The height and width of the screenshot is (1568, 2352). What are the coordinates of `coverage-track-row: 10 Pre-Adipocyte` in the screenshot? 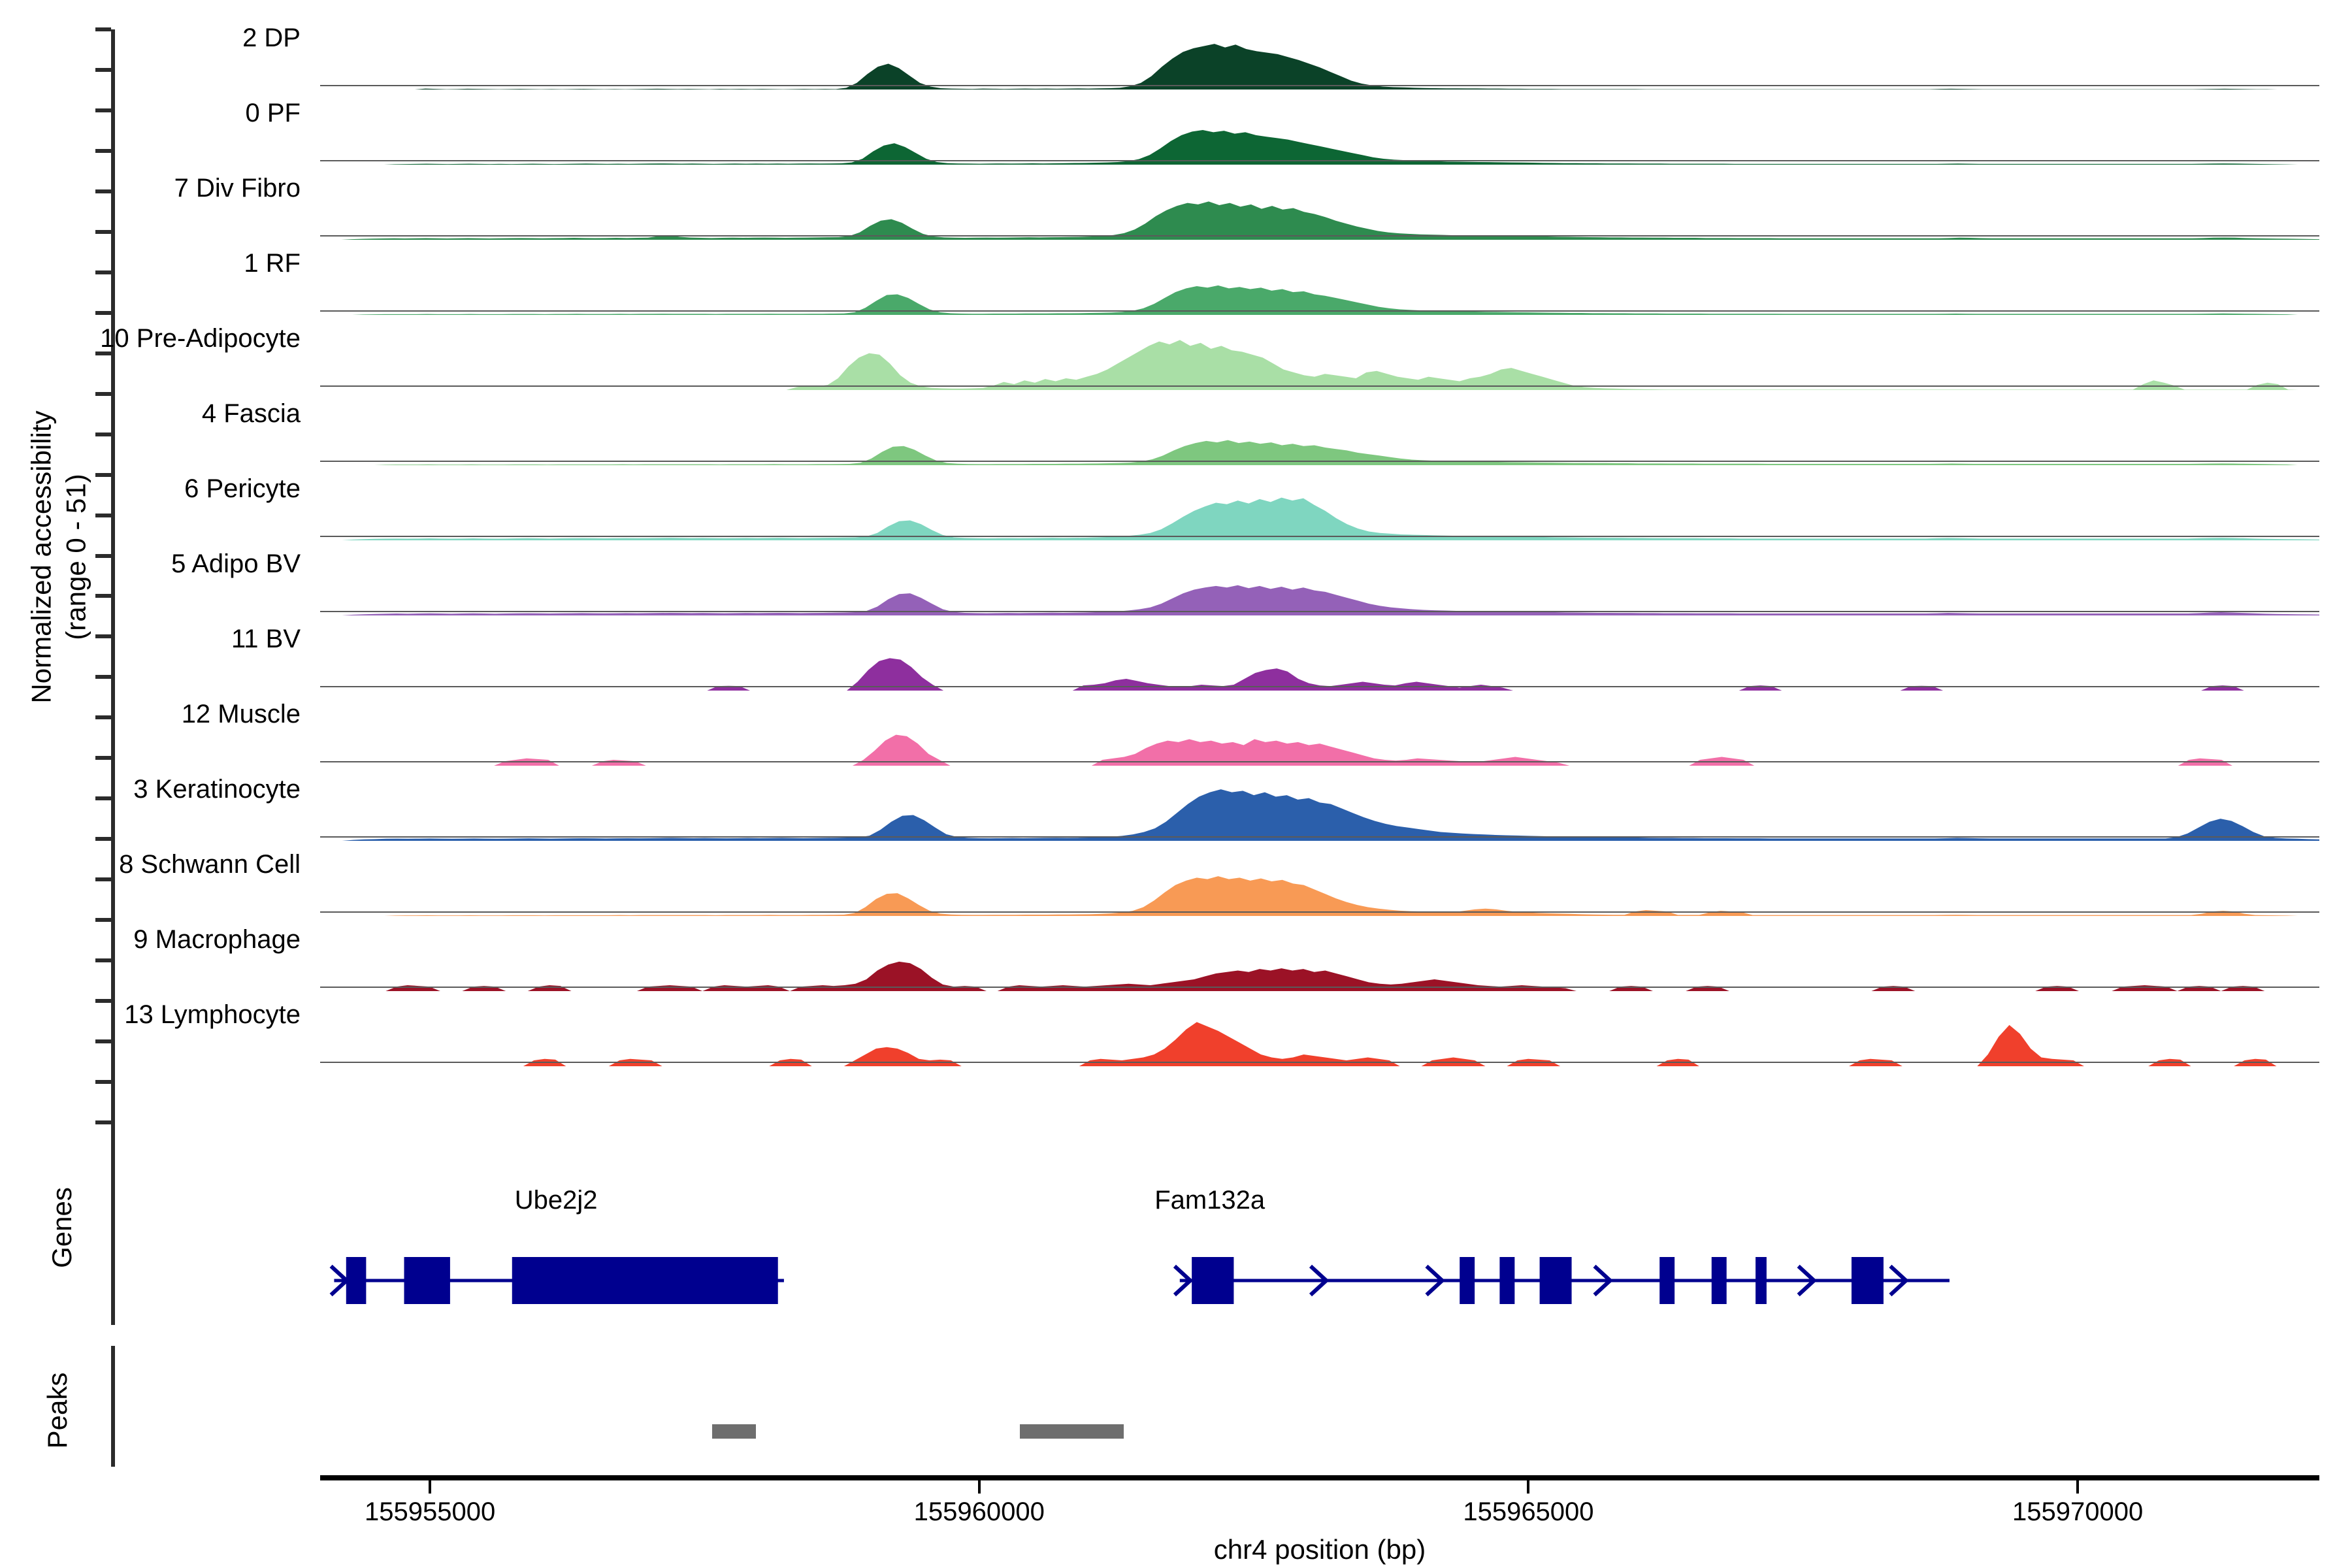 It's located at (1176, 352).